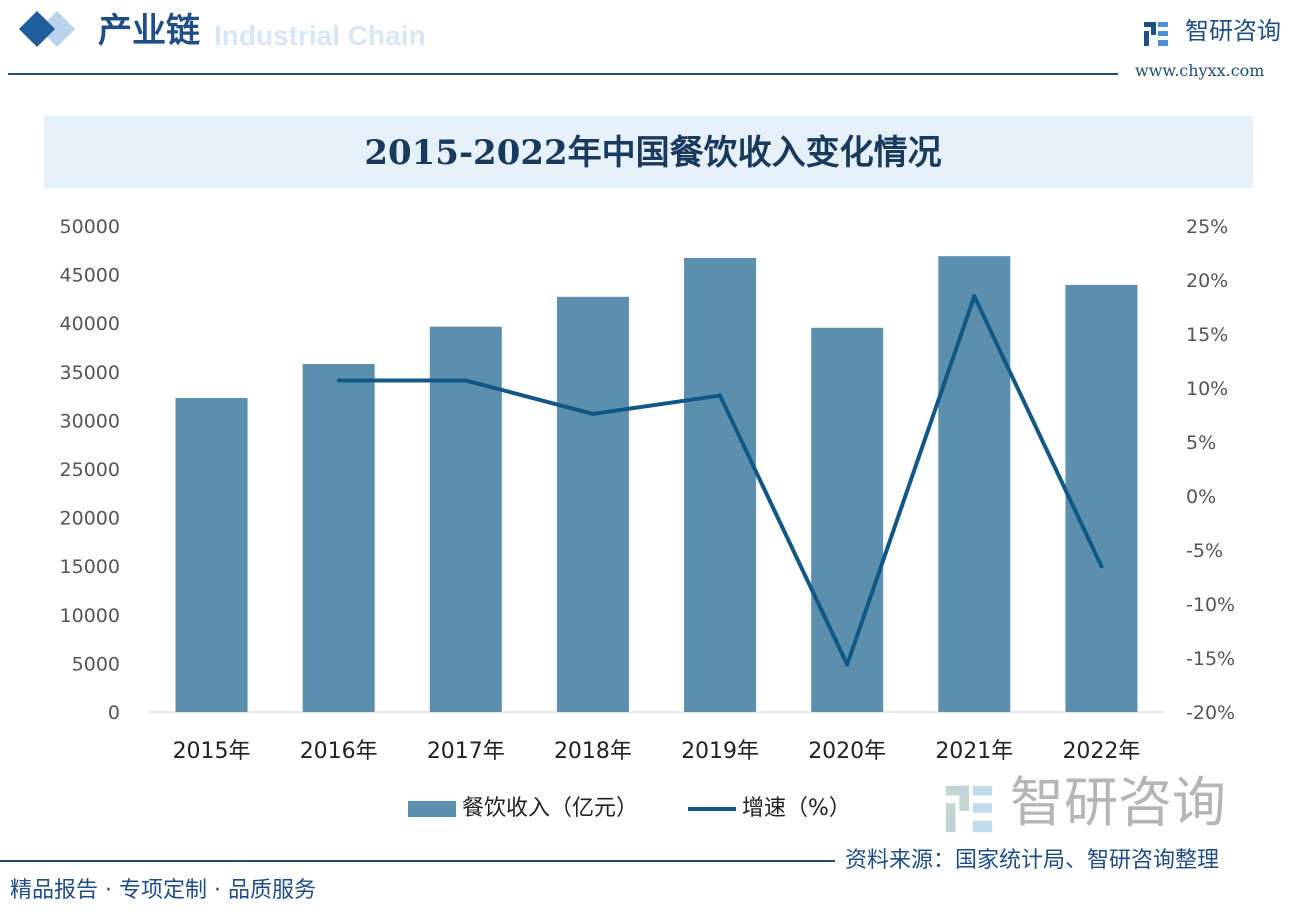 The height and width of the screenshot is (910, 1306). I want to click on x-tick-label: 2018年, so click(593, 751).